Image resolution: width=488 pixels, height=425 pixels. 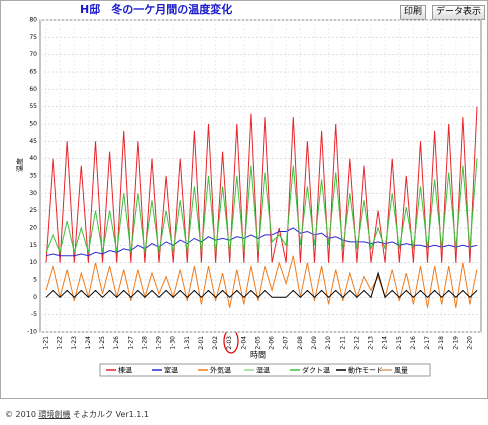 I want to click on x-tick-label: 1-29, so click(x=159, y=343).